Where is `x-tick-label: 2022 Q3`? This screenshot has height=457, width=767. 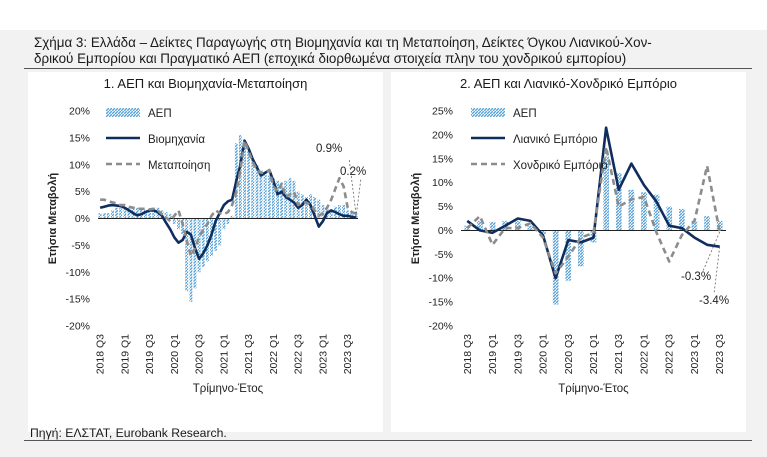
x-tick-label: 2022 Q3 is located at coordinates (299, 354).